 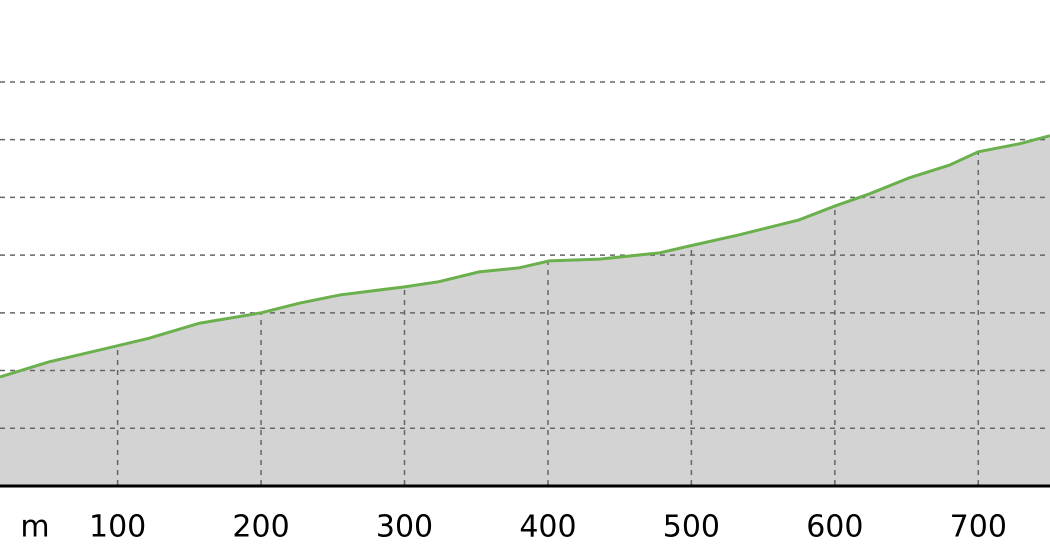 I want to click on x-tick-label: 700, so click(x=978, y=527).